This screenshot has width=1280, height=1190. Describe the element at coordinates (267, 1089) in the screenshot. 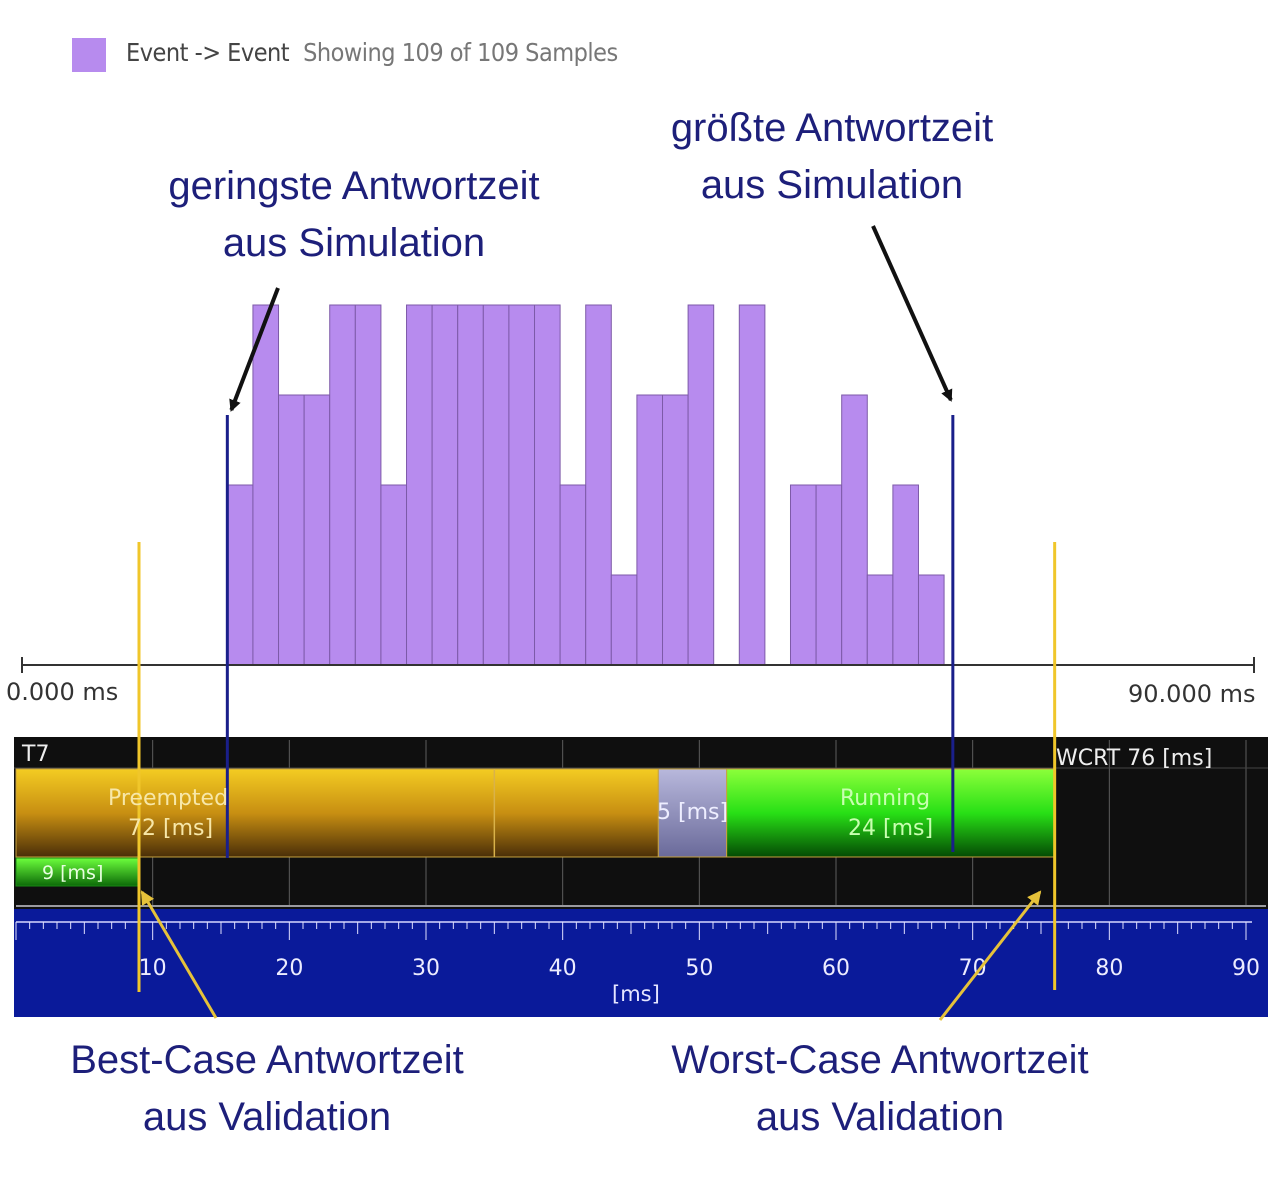

I see `annotation-best-case: Best-Case Antwortzeit aus Validation` at that location.